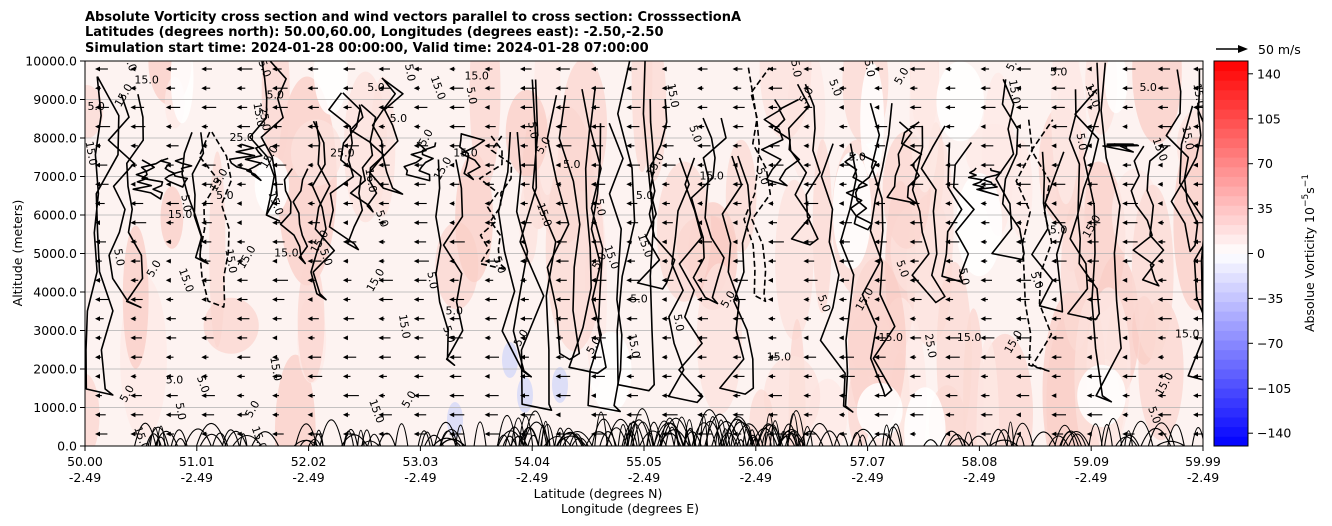  I want to click on contour-label: 25.0, so click(241, 137).